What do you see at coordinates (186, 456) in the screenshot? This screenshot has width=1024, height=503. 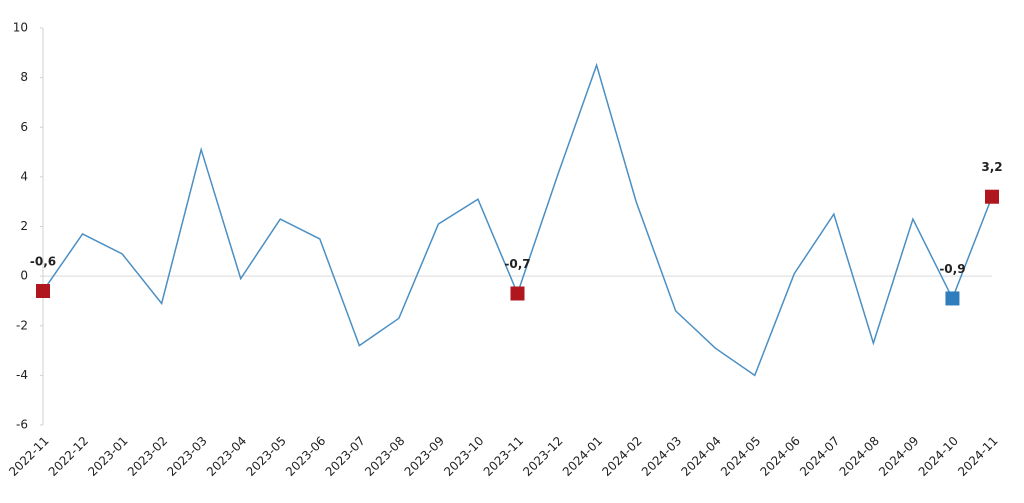 I see `x-tick-label: 2023-03` at bounding box center [186, 456].